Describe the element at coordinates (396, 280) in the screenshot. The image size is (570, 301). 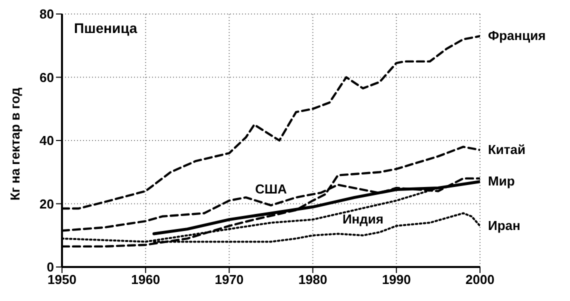
I see `x-tick-label: 1990` at that location.